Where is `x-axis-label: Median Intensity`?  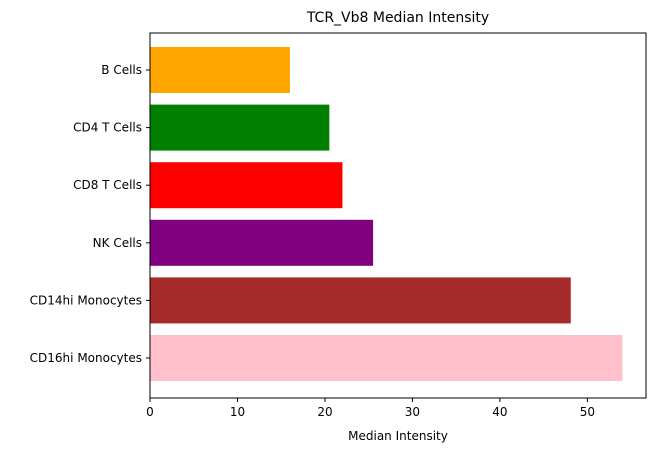
x-axis-label: Median Intensity is located at coordinates (398, 436).